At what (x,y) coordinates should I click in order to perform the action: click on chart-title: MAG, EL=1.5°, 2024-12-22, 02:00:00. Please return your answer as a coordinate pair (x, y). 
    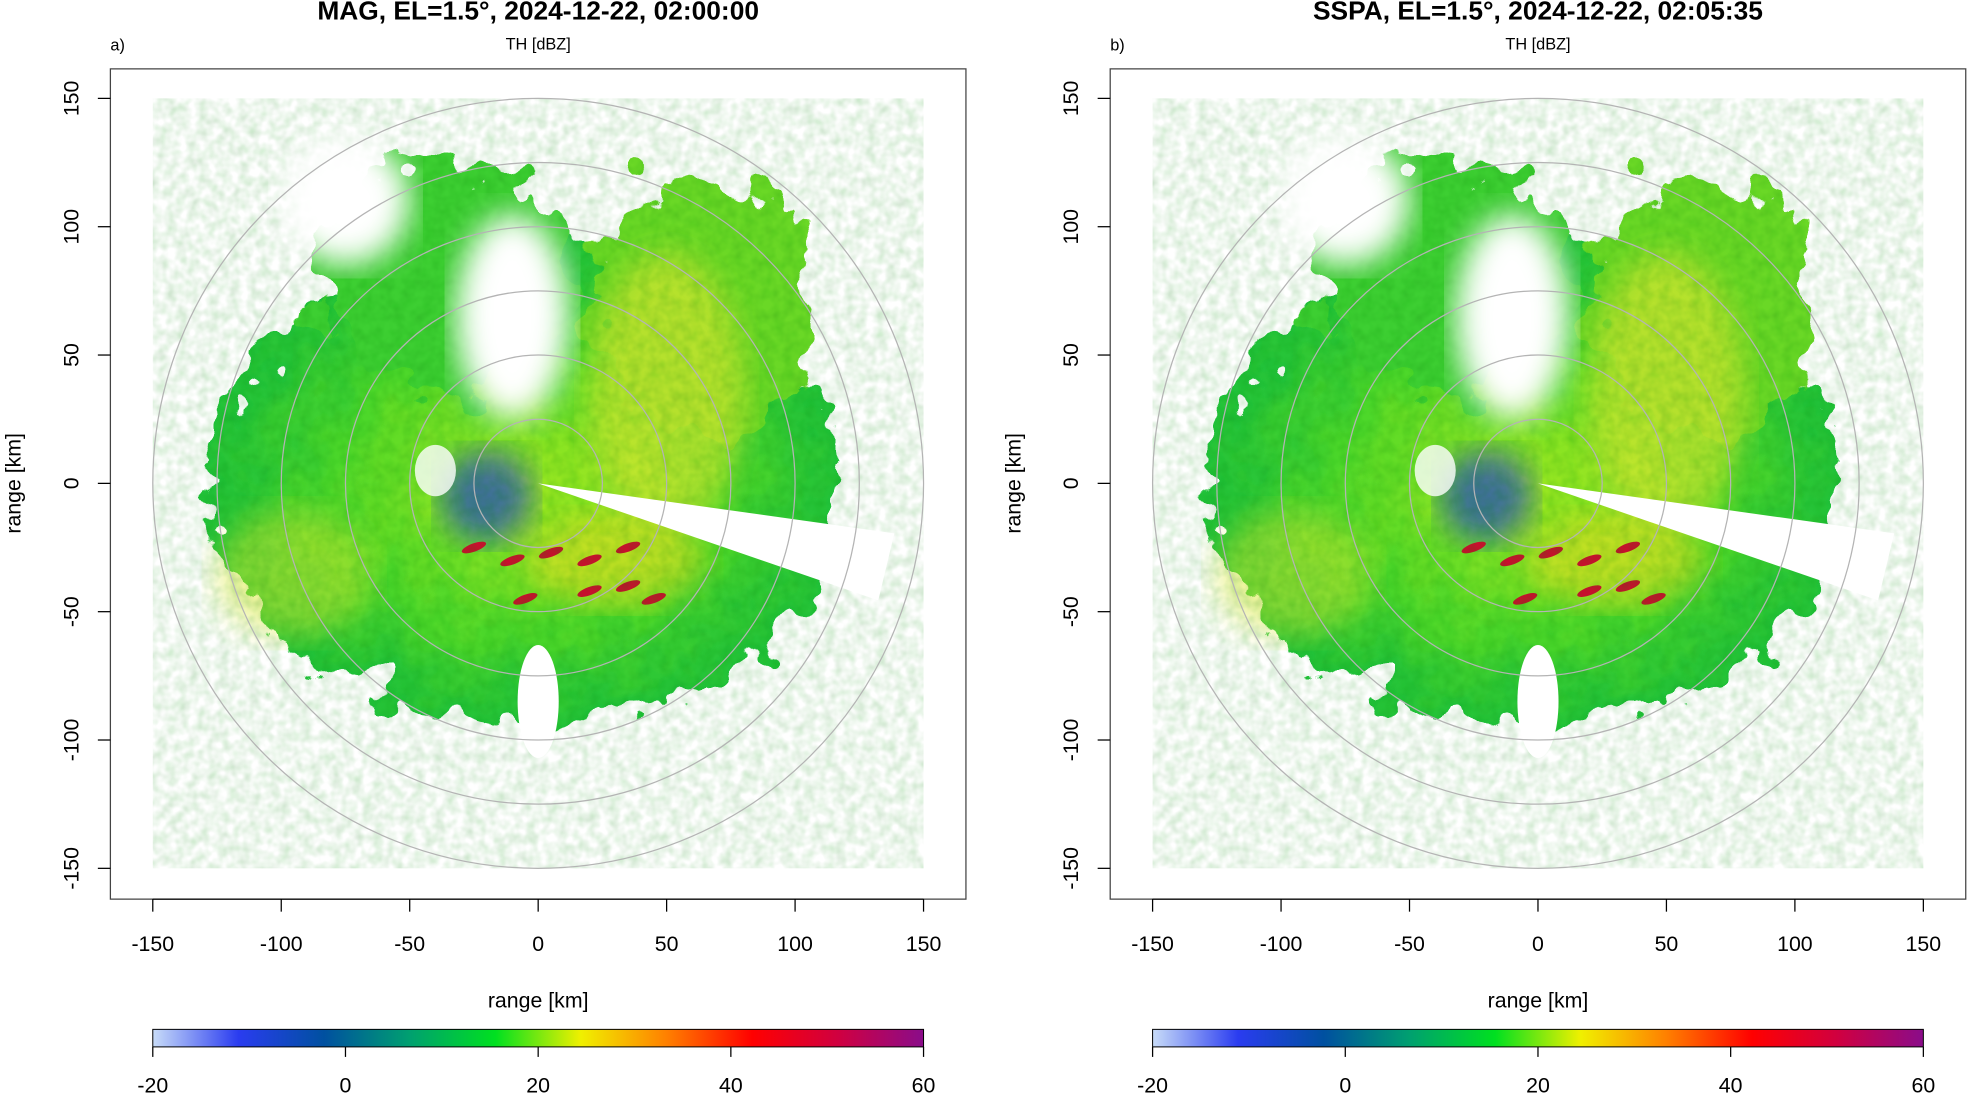
    Looking at the image, I should click on (538, 12).